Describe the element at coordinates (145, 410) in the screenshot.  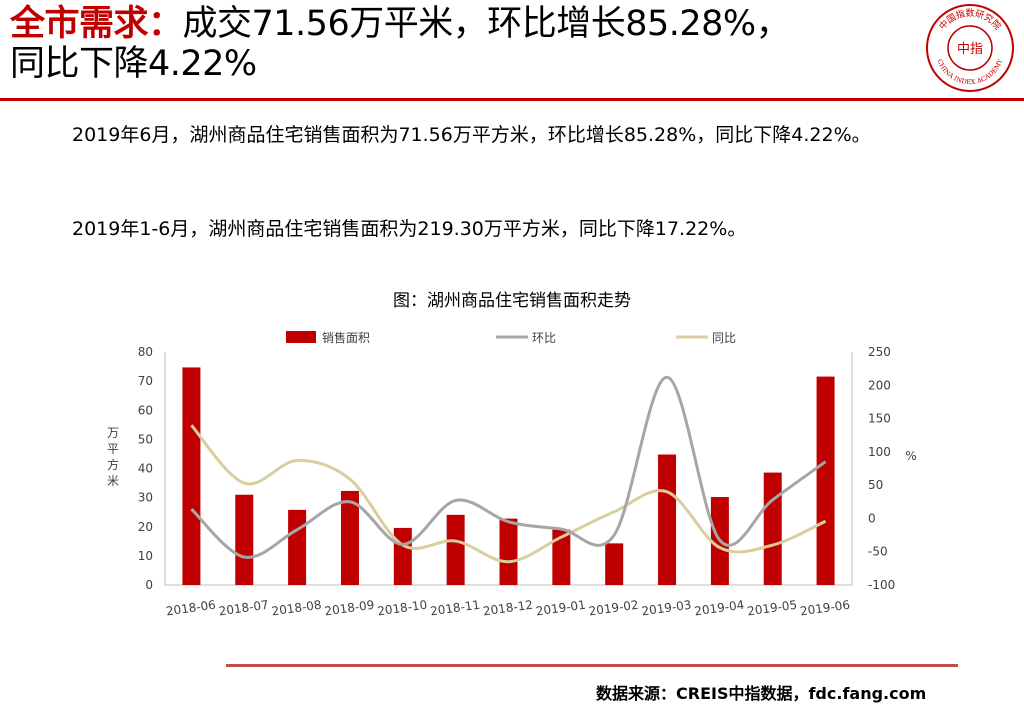
I see `left-tick-label: 60` at that location.